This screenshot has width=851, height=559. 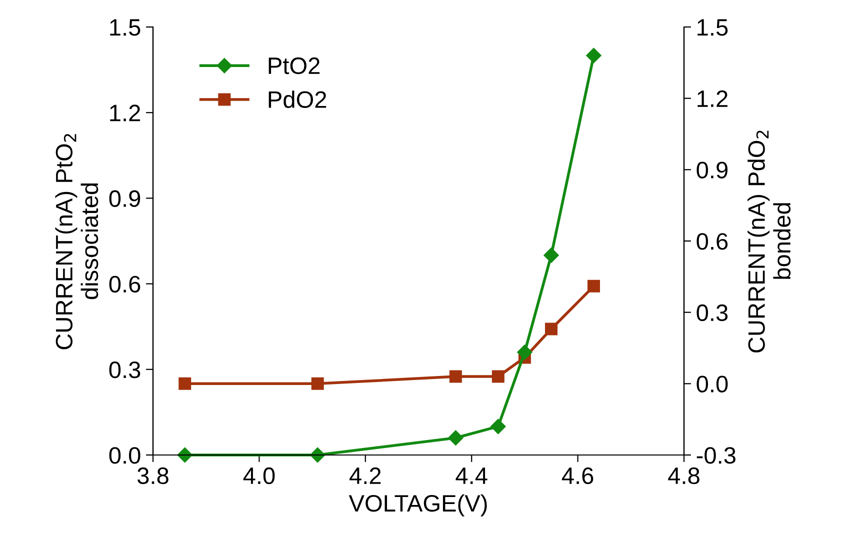 I want to click on y2-tick-label: -0.3, so click(x=716, y=455).